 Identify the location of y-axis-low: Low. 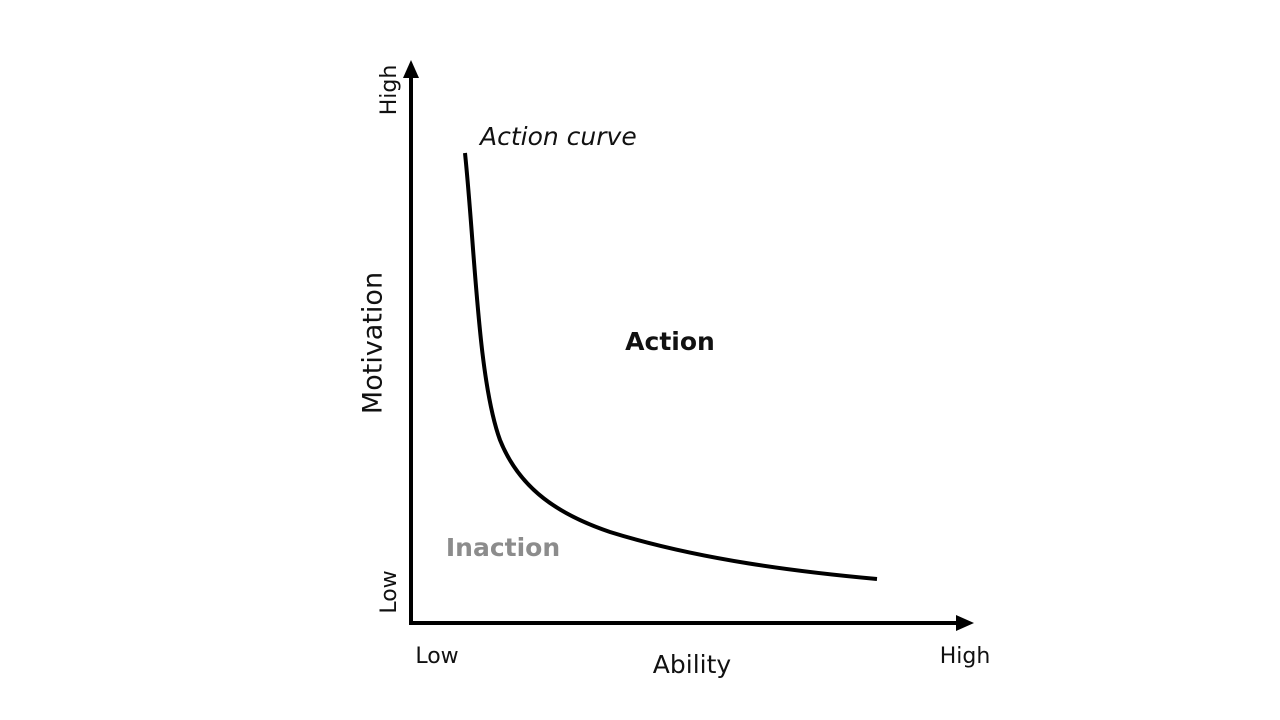
(389, 591).